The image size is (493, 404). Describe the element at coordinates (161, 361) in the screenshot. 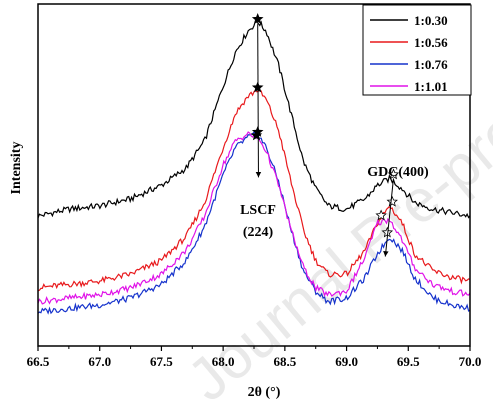

I see `x-tick-label: 67.5` at that location.